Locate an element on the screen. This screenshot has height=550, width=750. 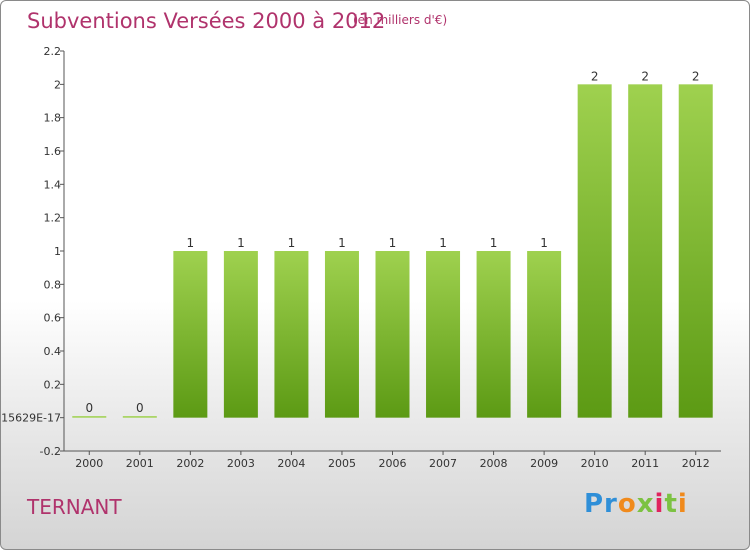
y-tick-label: 2 is located at coordinates (57, 84).